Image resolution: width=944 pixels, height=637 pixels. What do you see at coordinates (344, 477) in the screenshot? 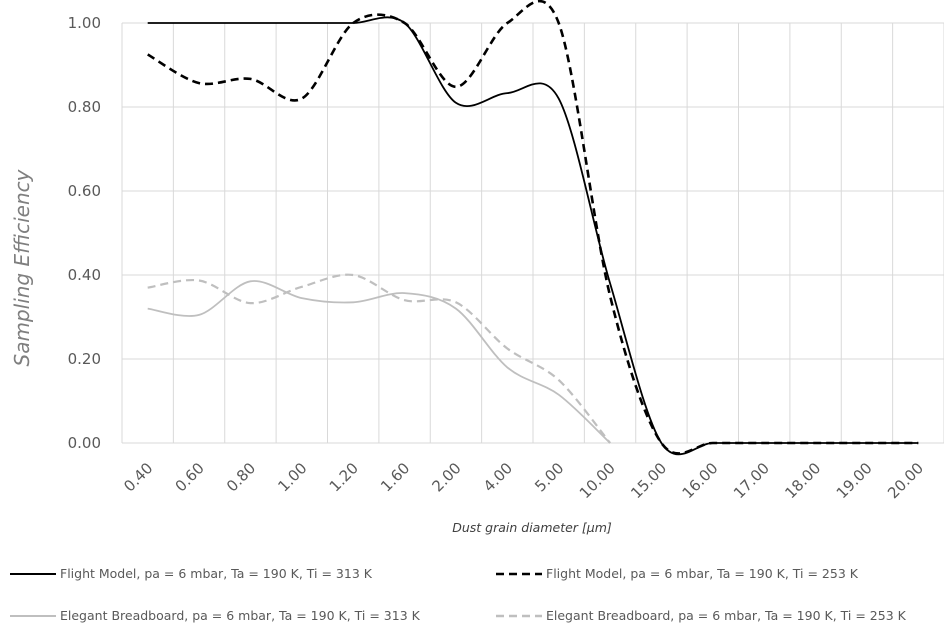
I see `x-tick-label: 1.20` at bounding box center [344, 477].